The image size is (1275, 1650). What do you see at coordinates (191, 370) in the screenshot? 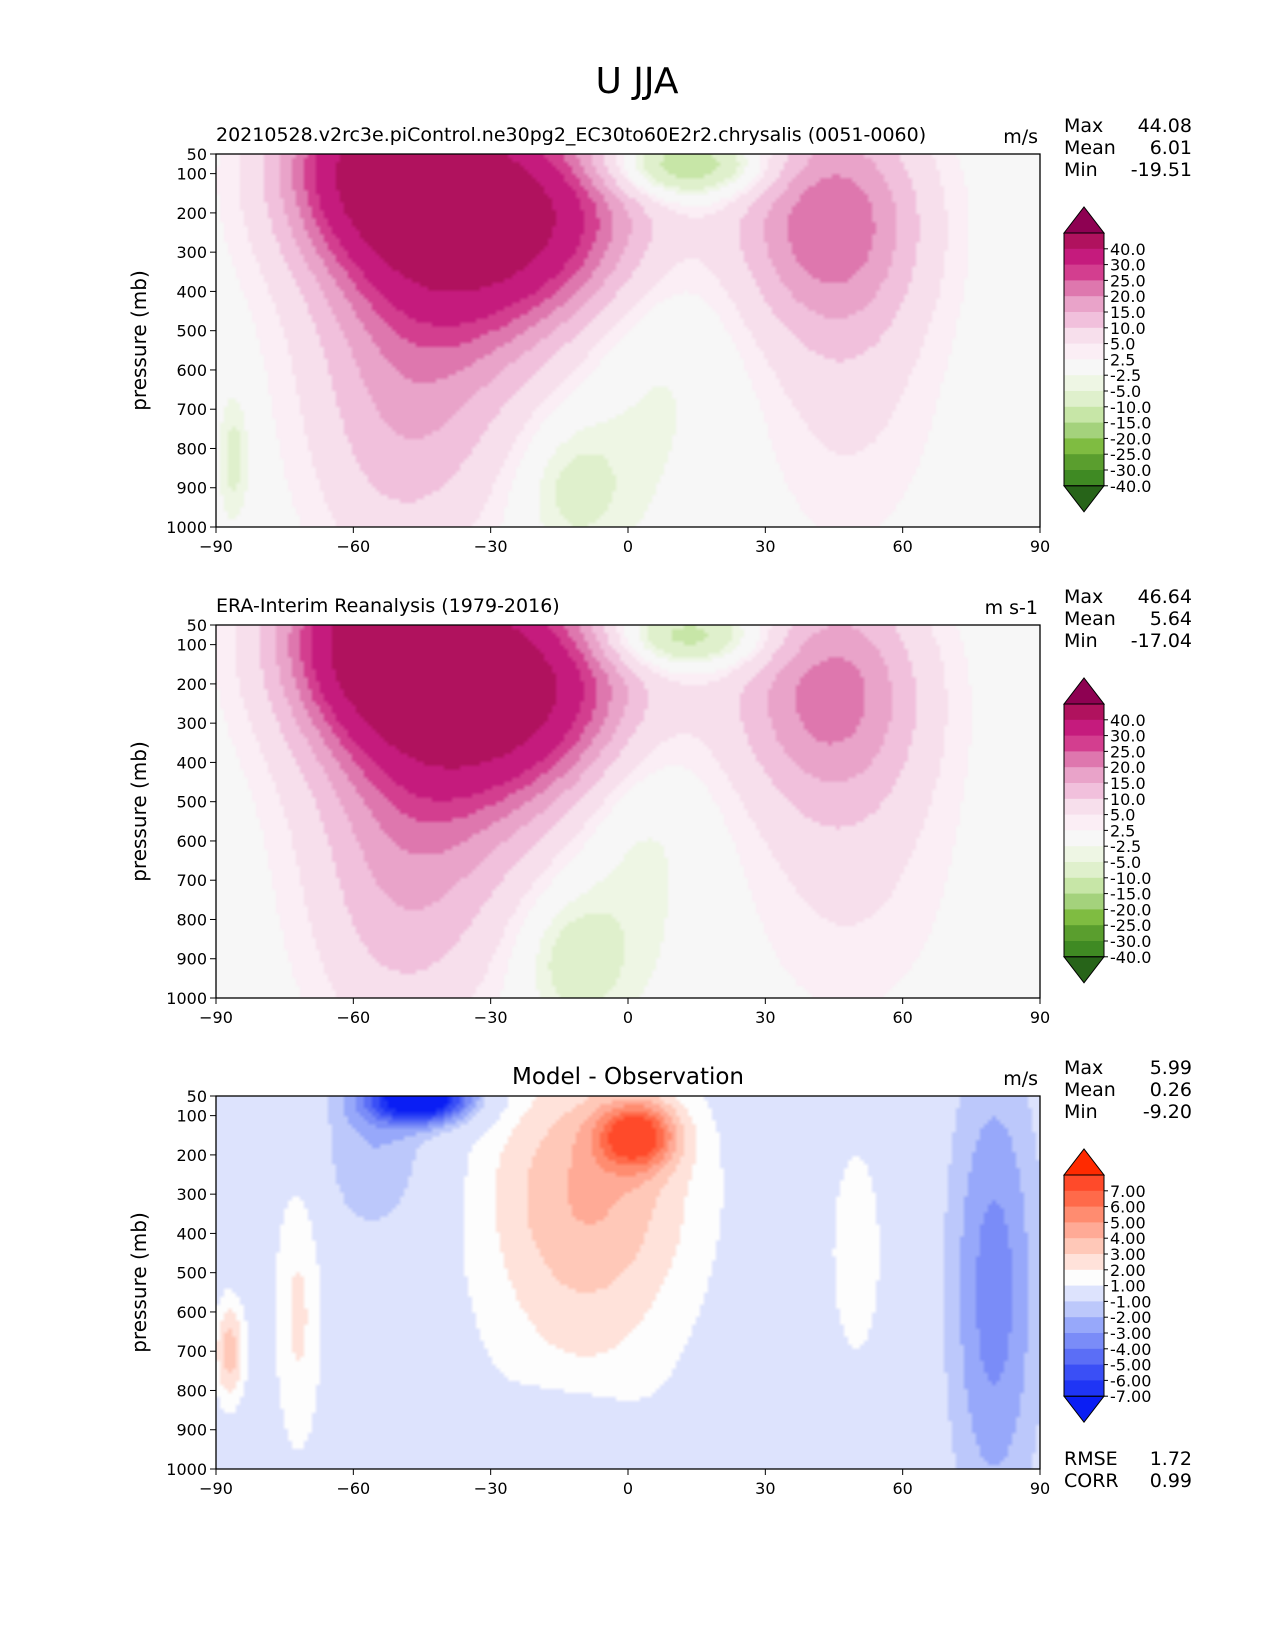
I see `y-tick-label: 600` at bounding box center [191, 370].